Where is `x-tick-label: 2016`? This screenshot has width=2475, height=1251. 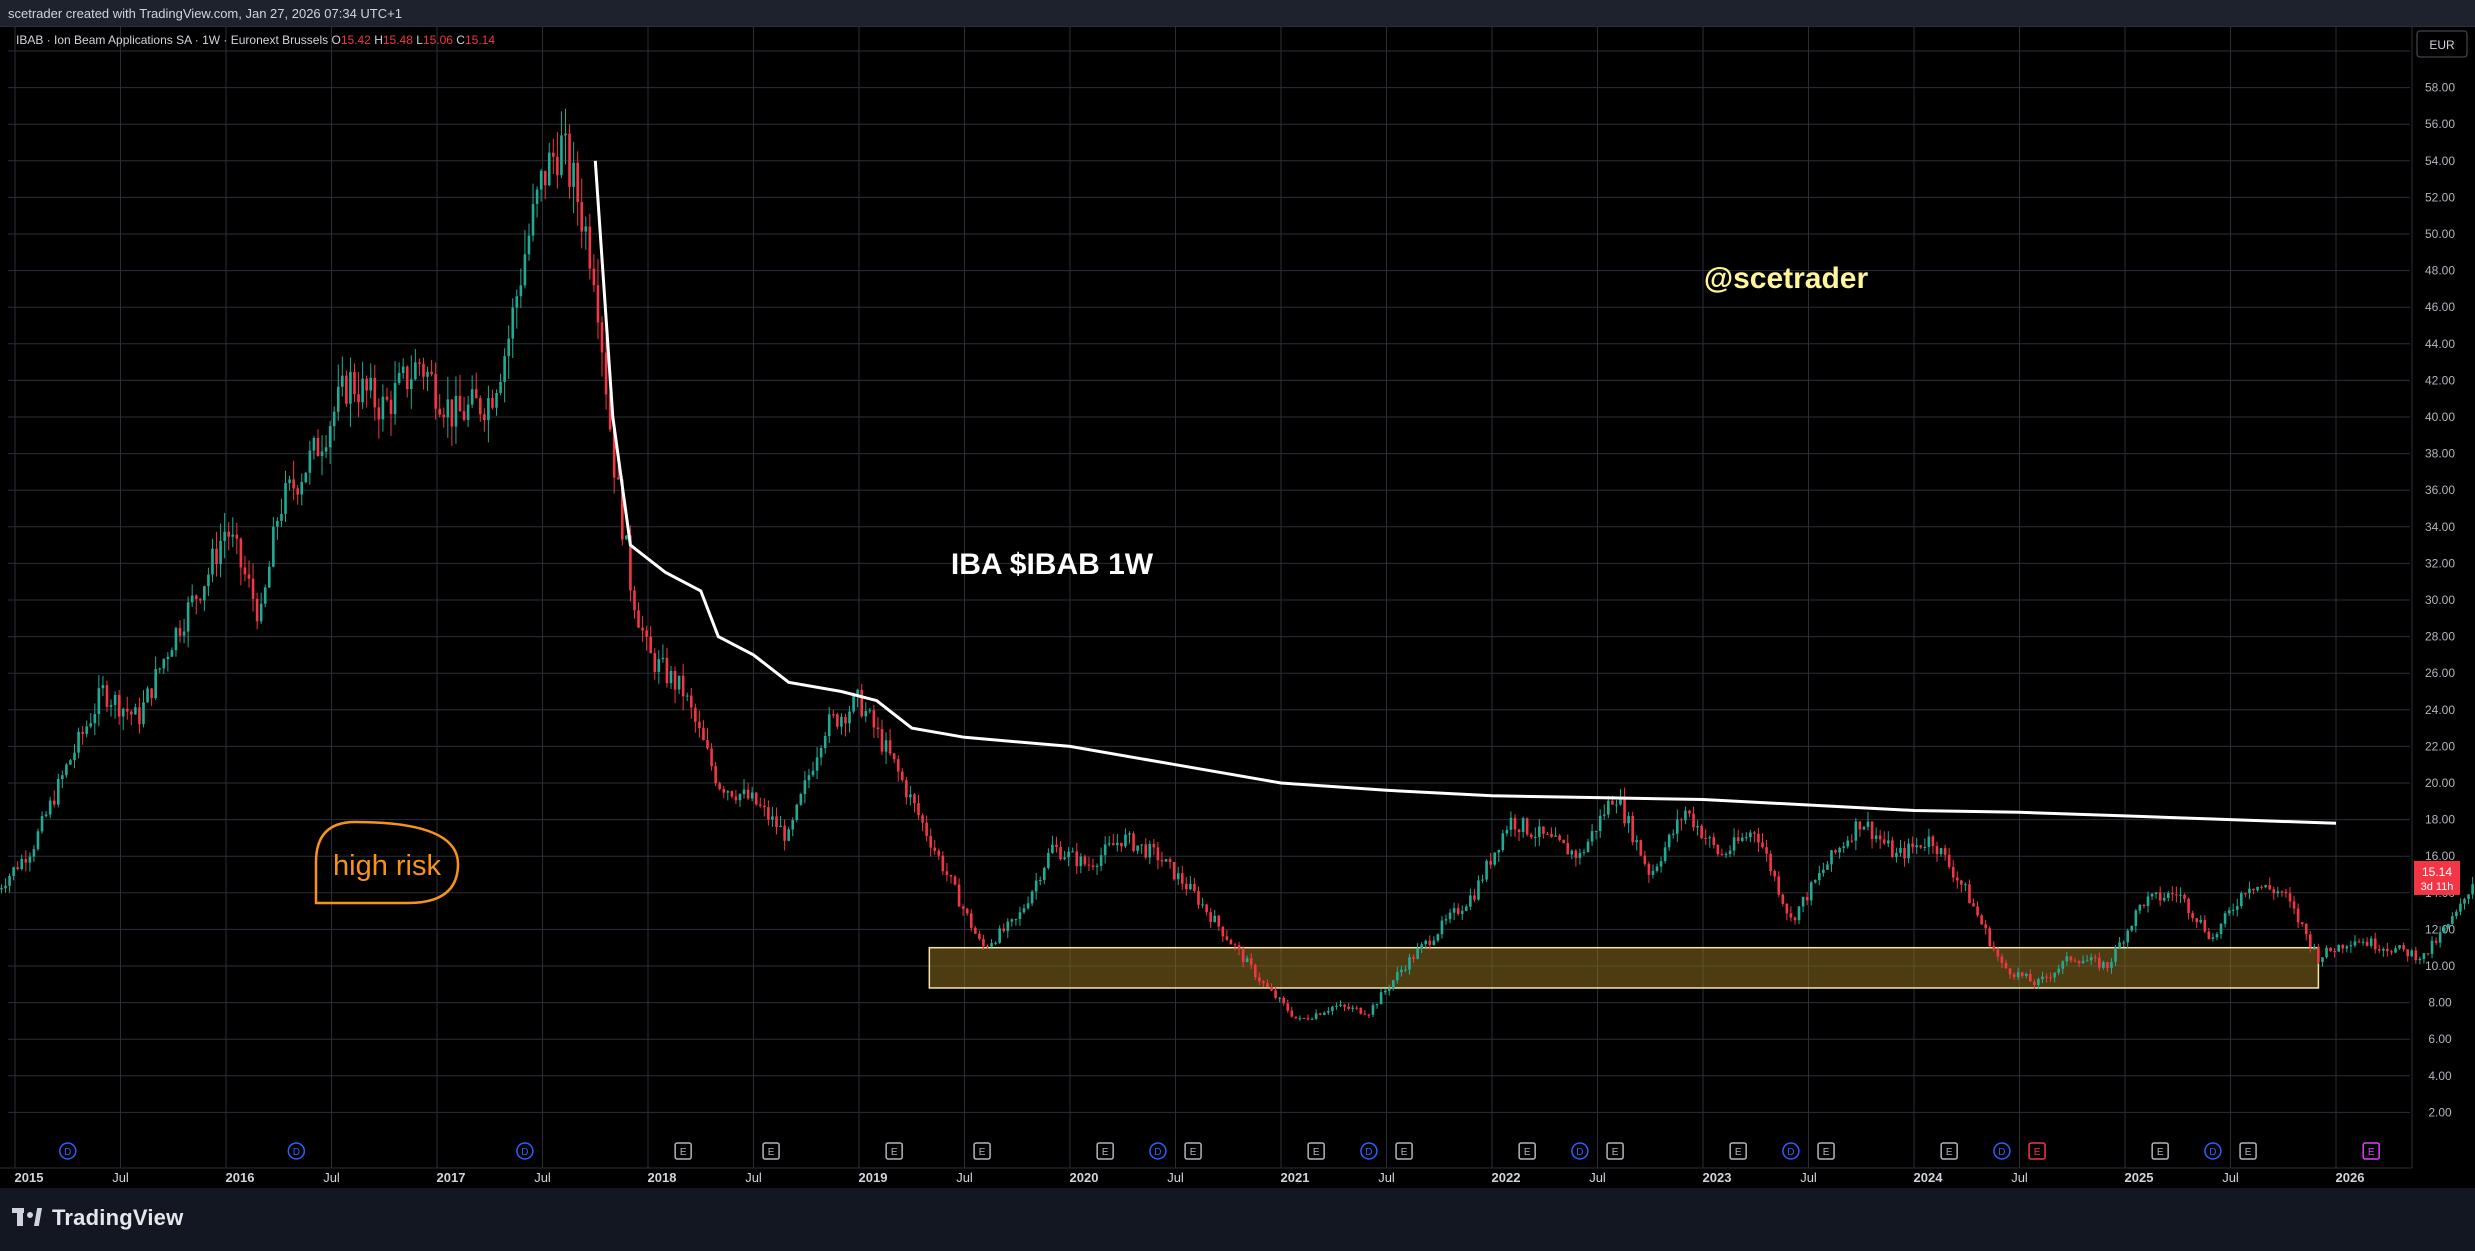
x-tick-label: 2016 is located at coordinates (240, 1177).